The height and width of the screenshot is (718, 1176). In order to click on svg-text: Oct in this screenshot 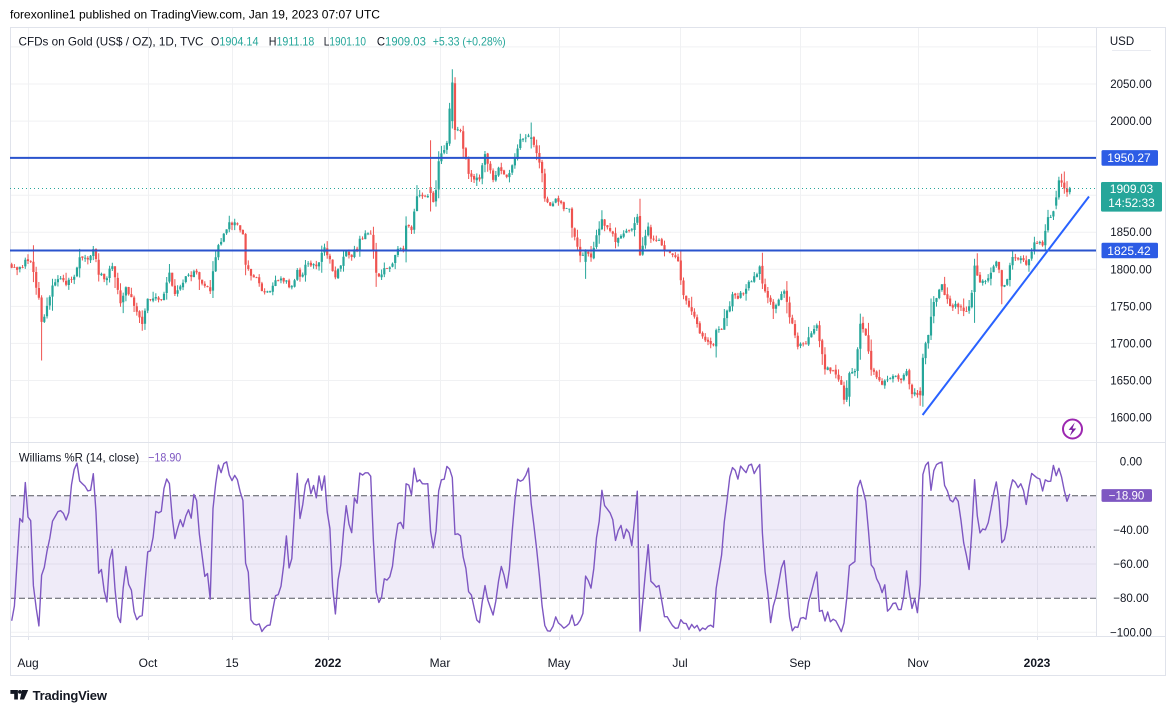, I will do `click(148, 663)`.